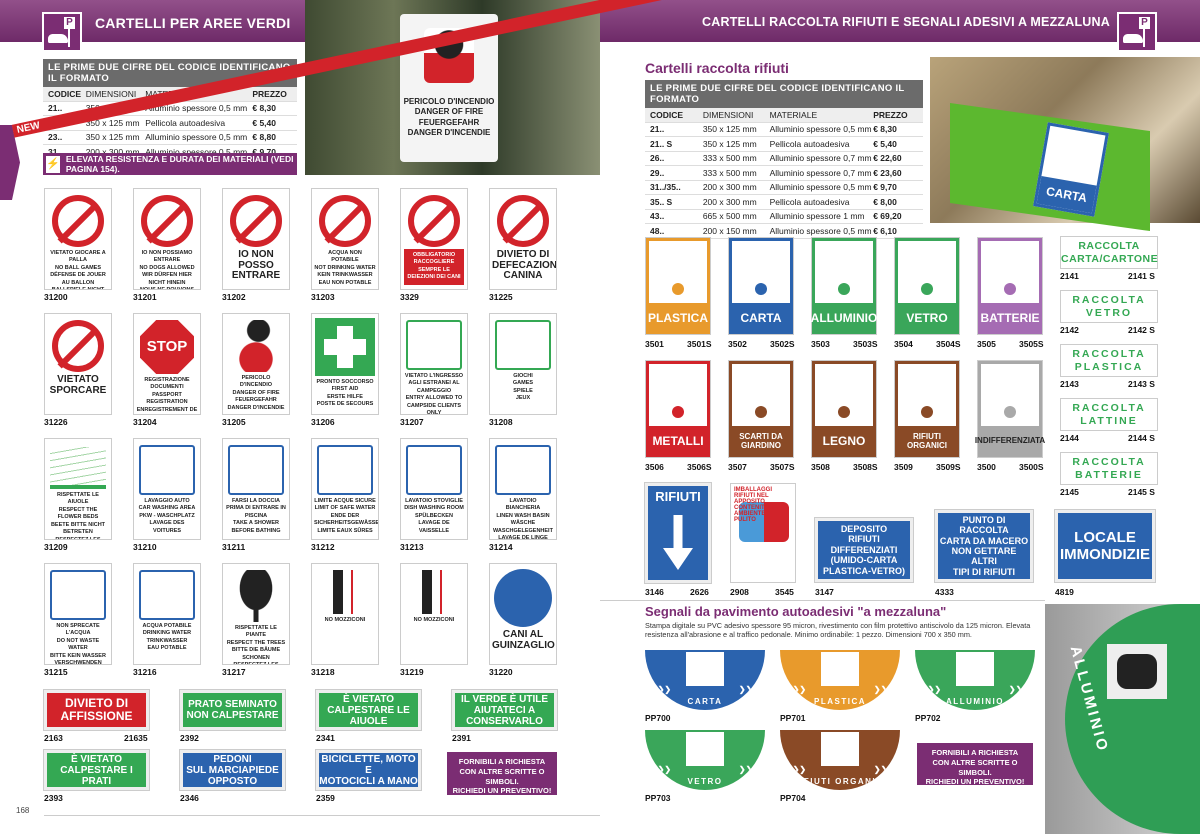 The image size is (1200, 834). I want to click on sign-31208: GIOCHI GAMES SPIELE JEUX, so click(523, 364).